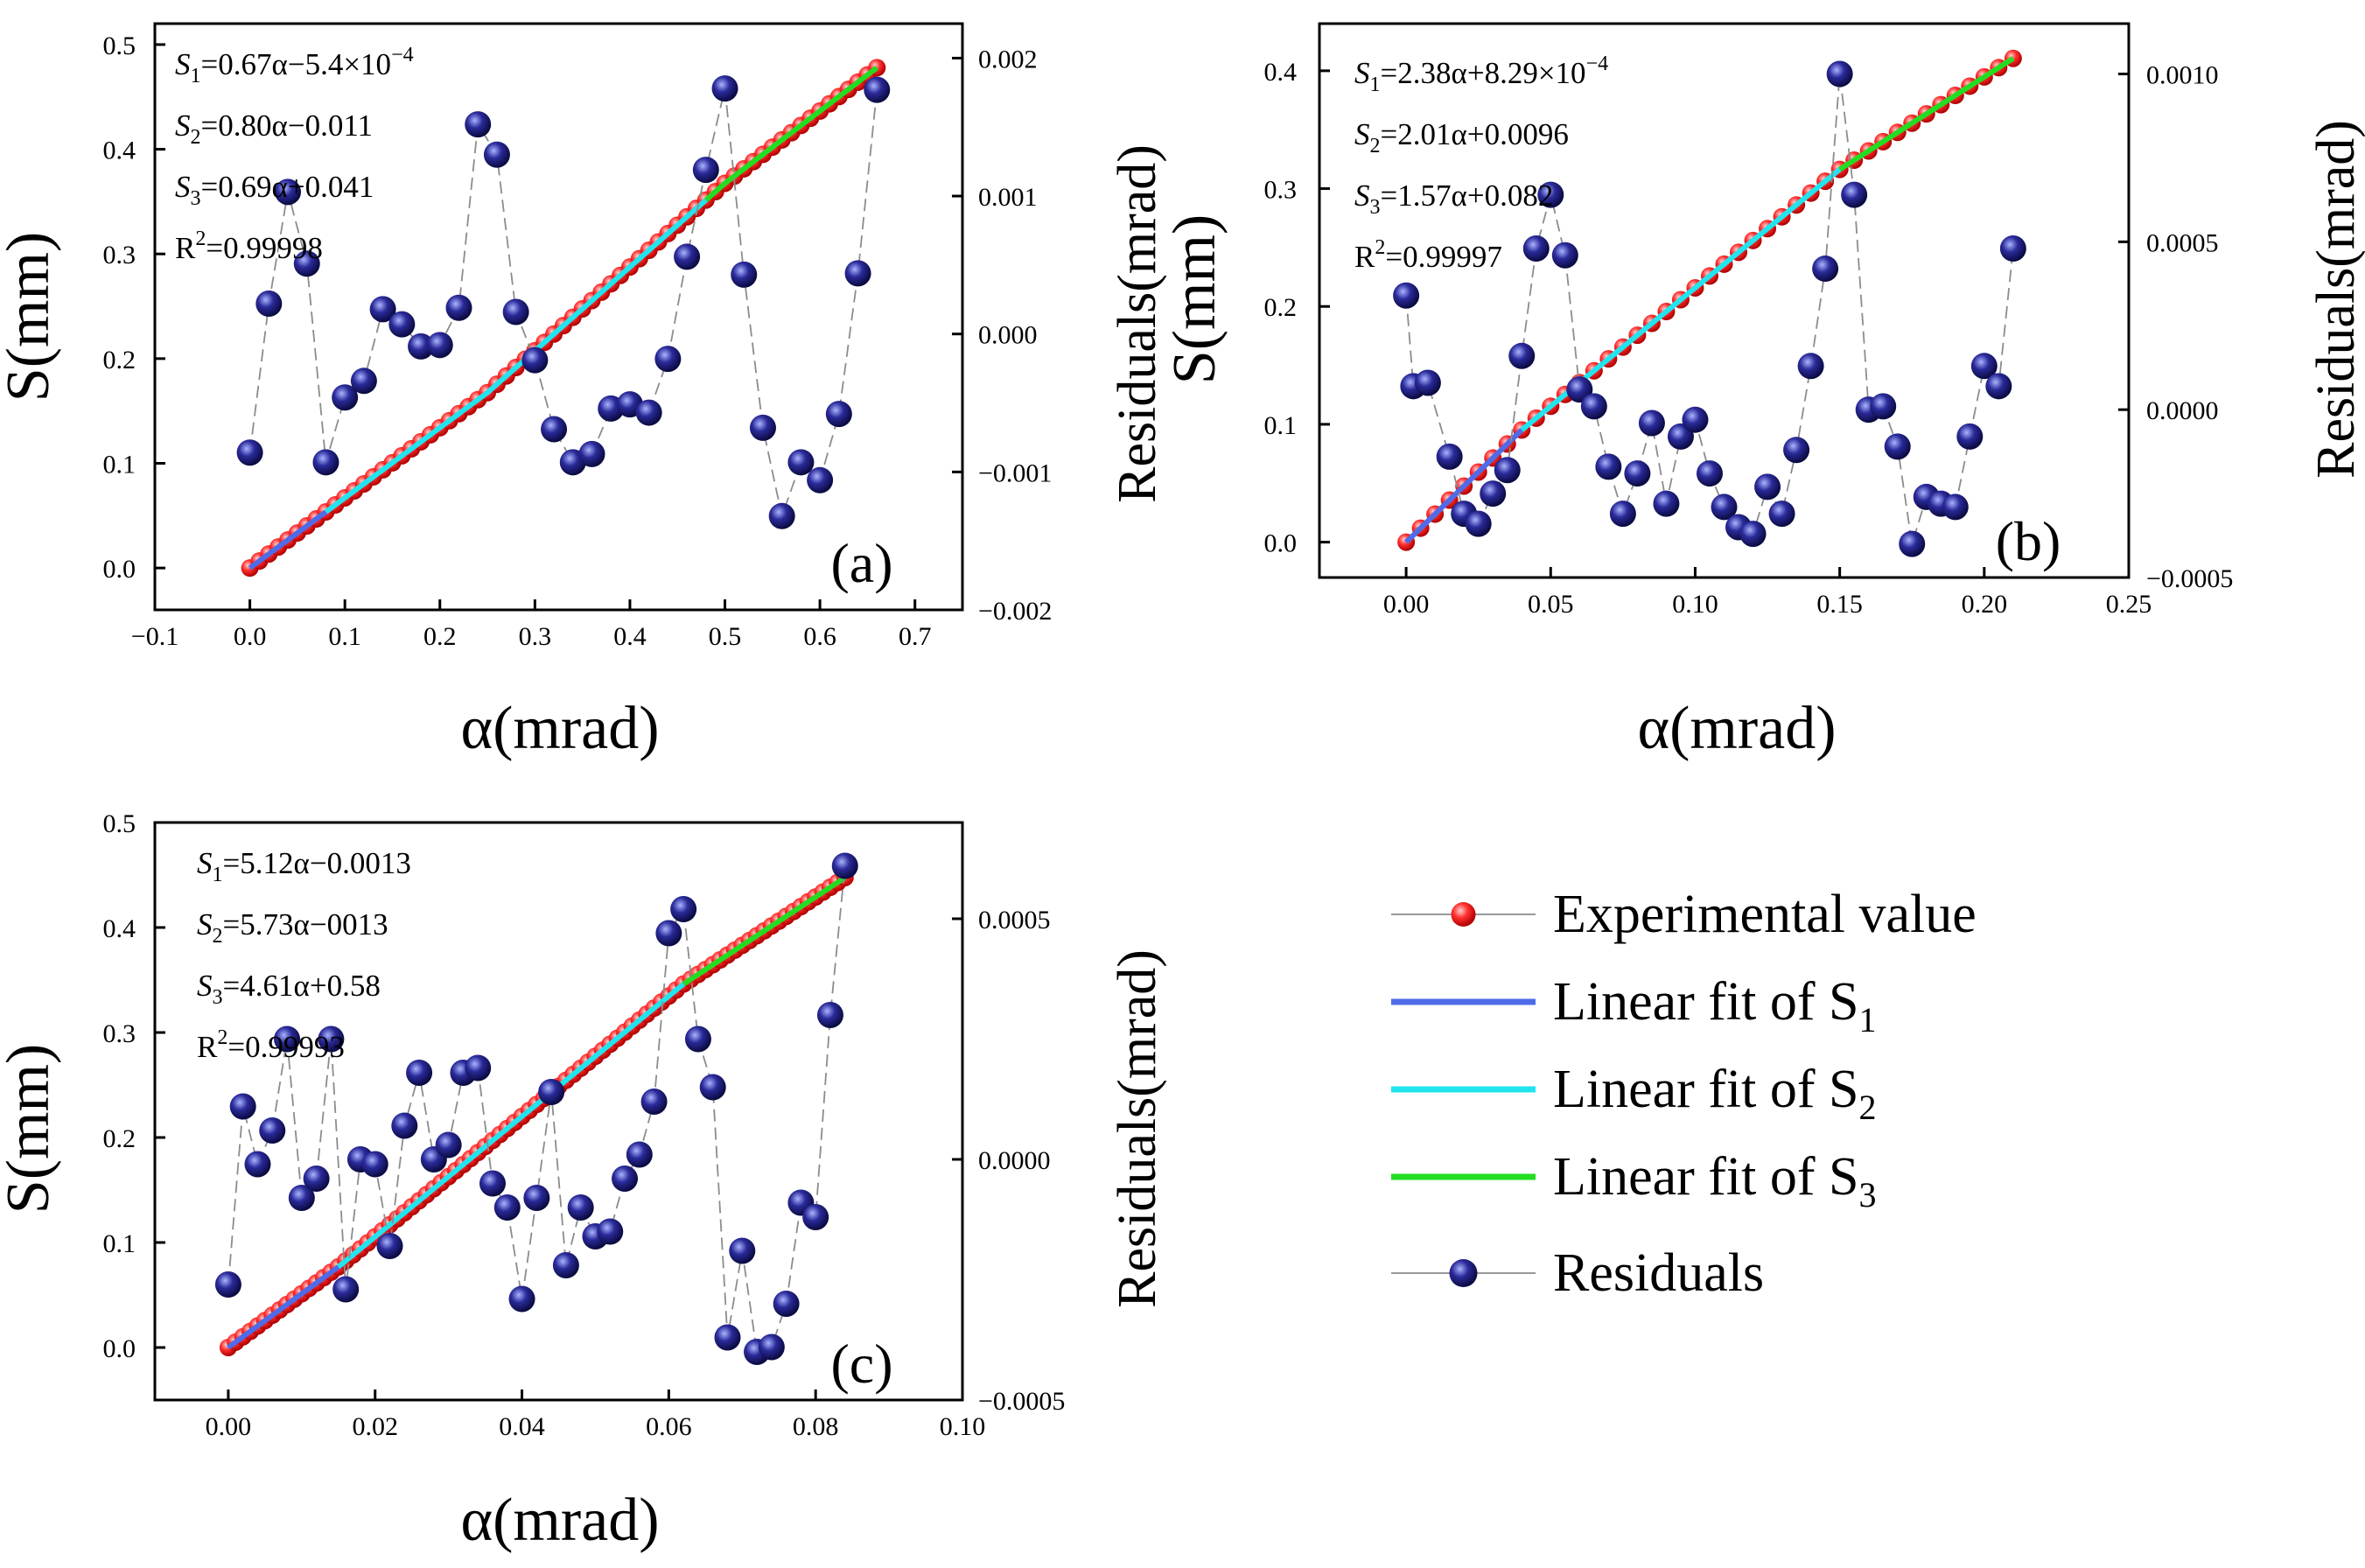 The width and height of the screenshot is (2365, 1568). Describe the element at coordinates (287, 187) in the screenshot. I see `eq-rest: =0.69α+0.041` at that location.